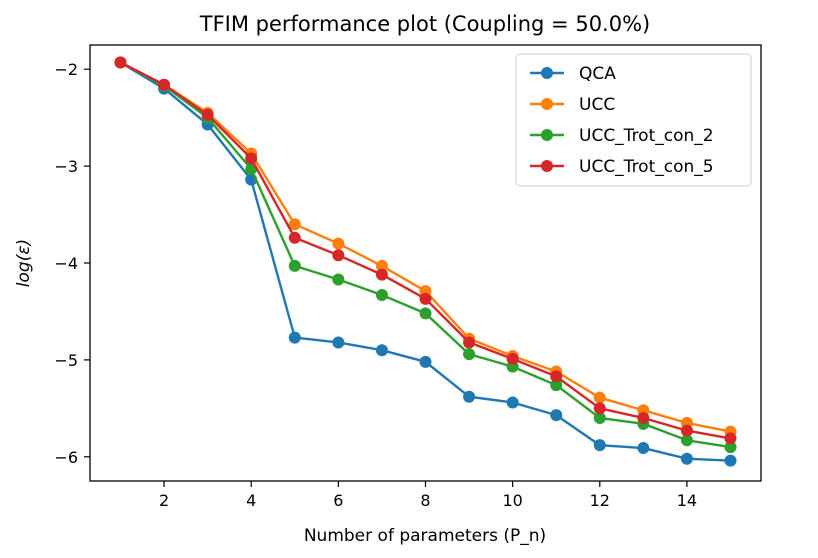 The height and width of the screenshot is (558, 818). I want to click on y-tick-label: −6, so click(66, 457).